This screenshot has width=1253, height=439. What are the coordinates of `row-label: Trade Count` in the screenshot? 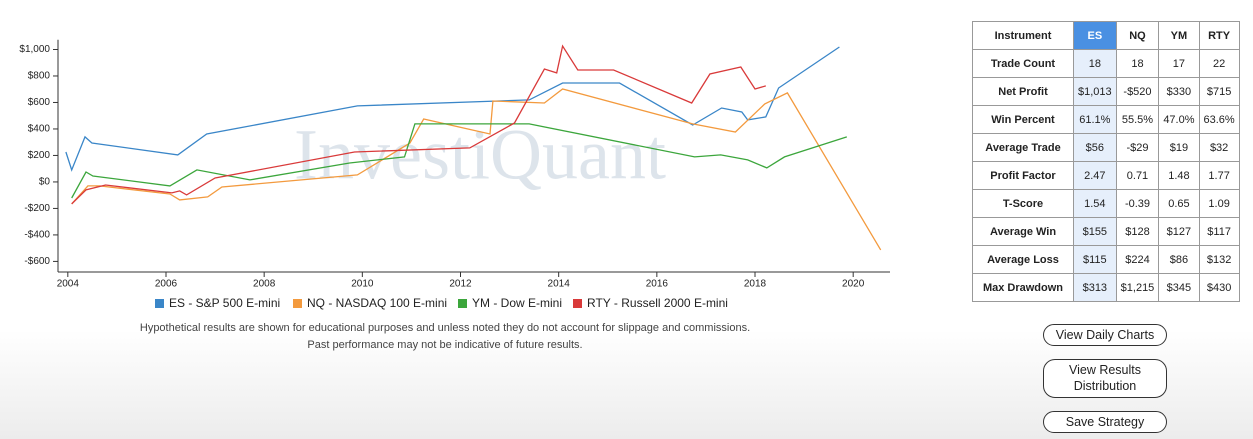 It's located at (1023, 63).